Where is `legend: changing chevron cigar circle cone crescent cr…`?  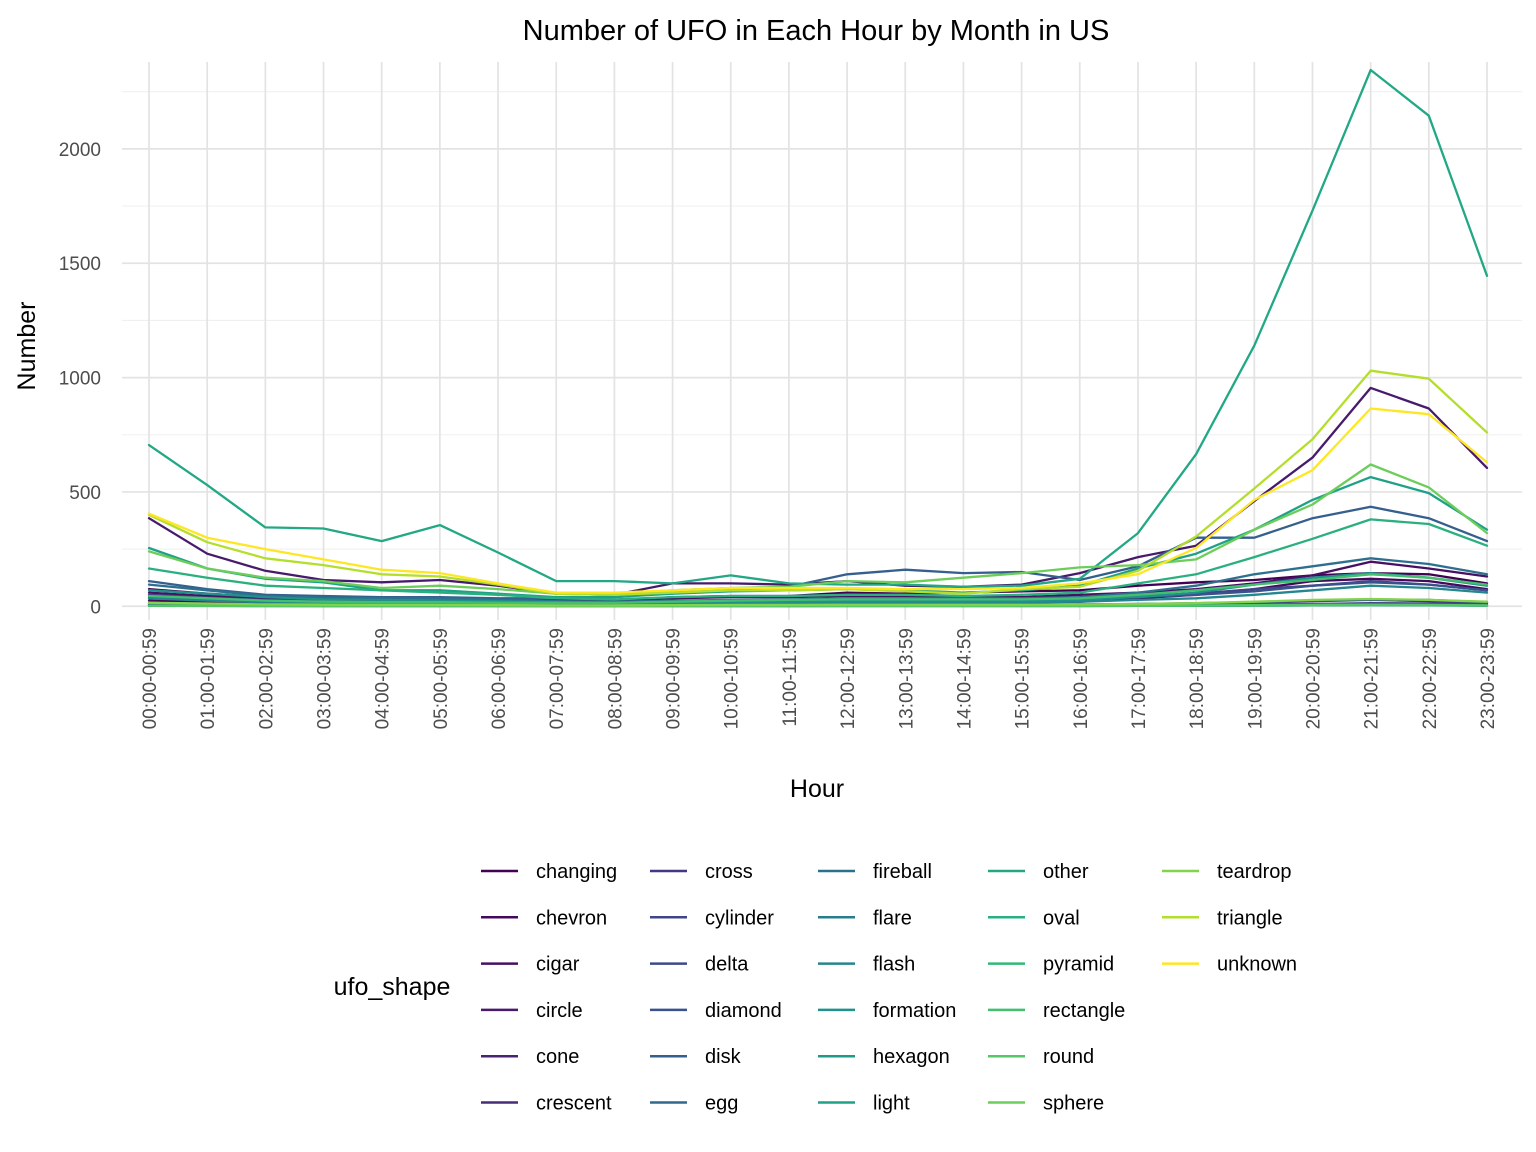
legend: changing chevron cigar circle cone crescent cr… is located at coordinates (889, 988).